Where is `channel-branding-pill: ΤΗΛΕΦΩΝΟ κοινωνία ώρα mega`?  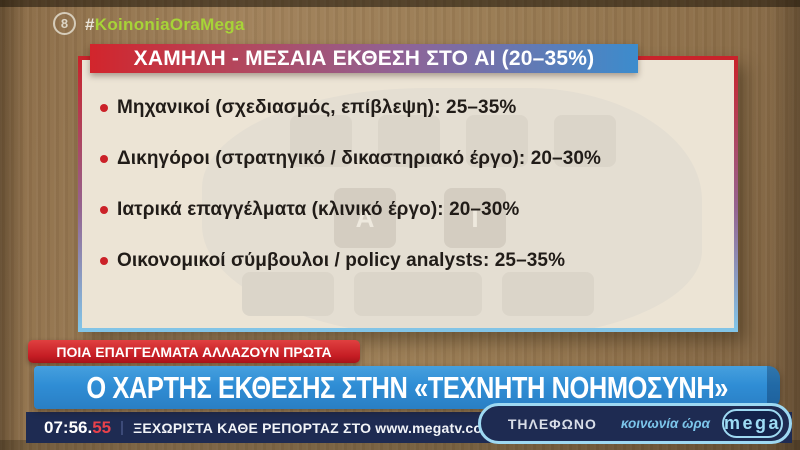 channel-branding-pill: ΤΗΛΕΦΩΝΟ κοινωνία ώρα mega is located at coordinates (635, 423).